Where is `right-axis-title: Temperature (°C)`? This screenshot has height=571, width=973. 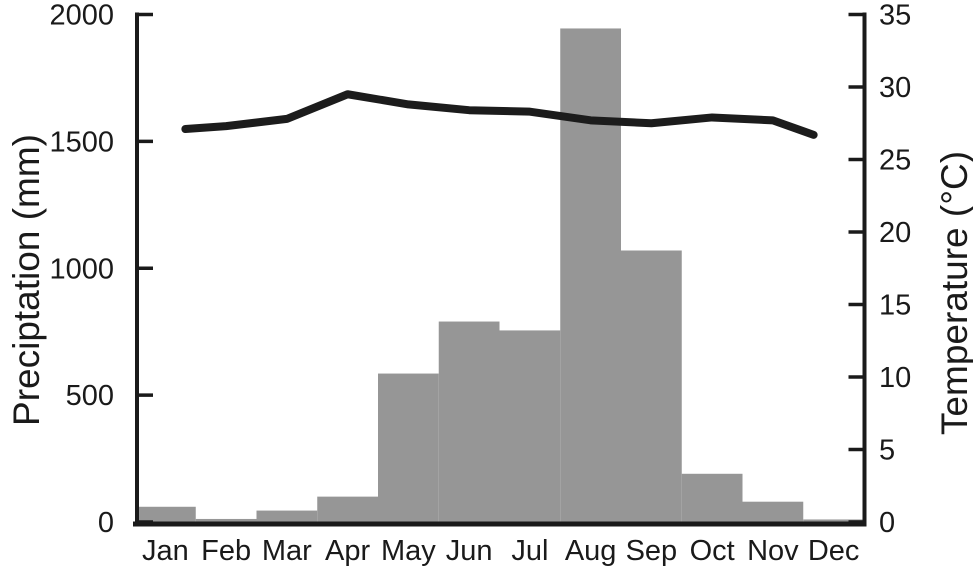
right-axis-title: Temperature (°C) is located at coordinates (953, 293).